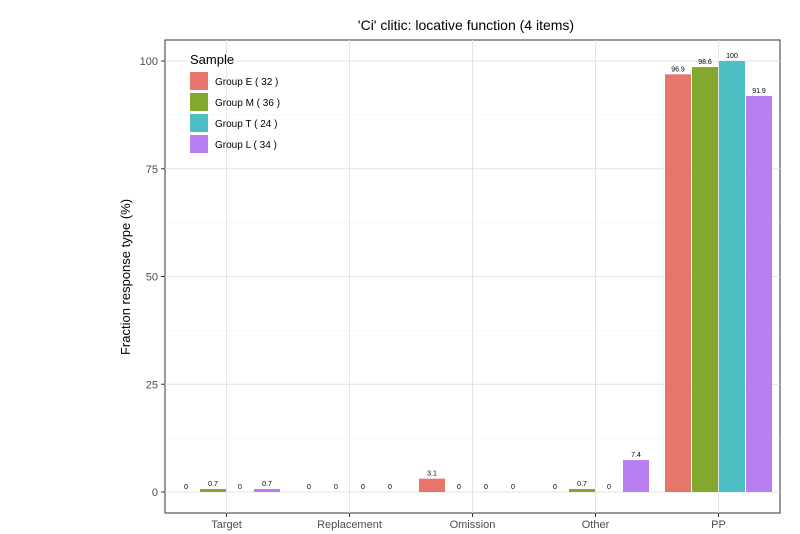  Describe the element at coordinates (705, 62) in the screenshot. I see `bar-value-label: 98.6` at that location.